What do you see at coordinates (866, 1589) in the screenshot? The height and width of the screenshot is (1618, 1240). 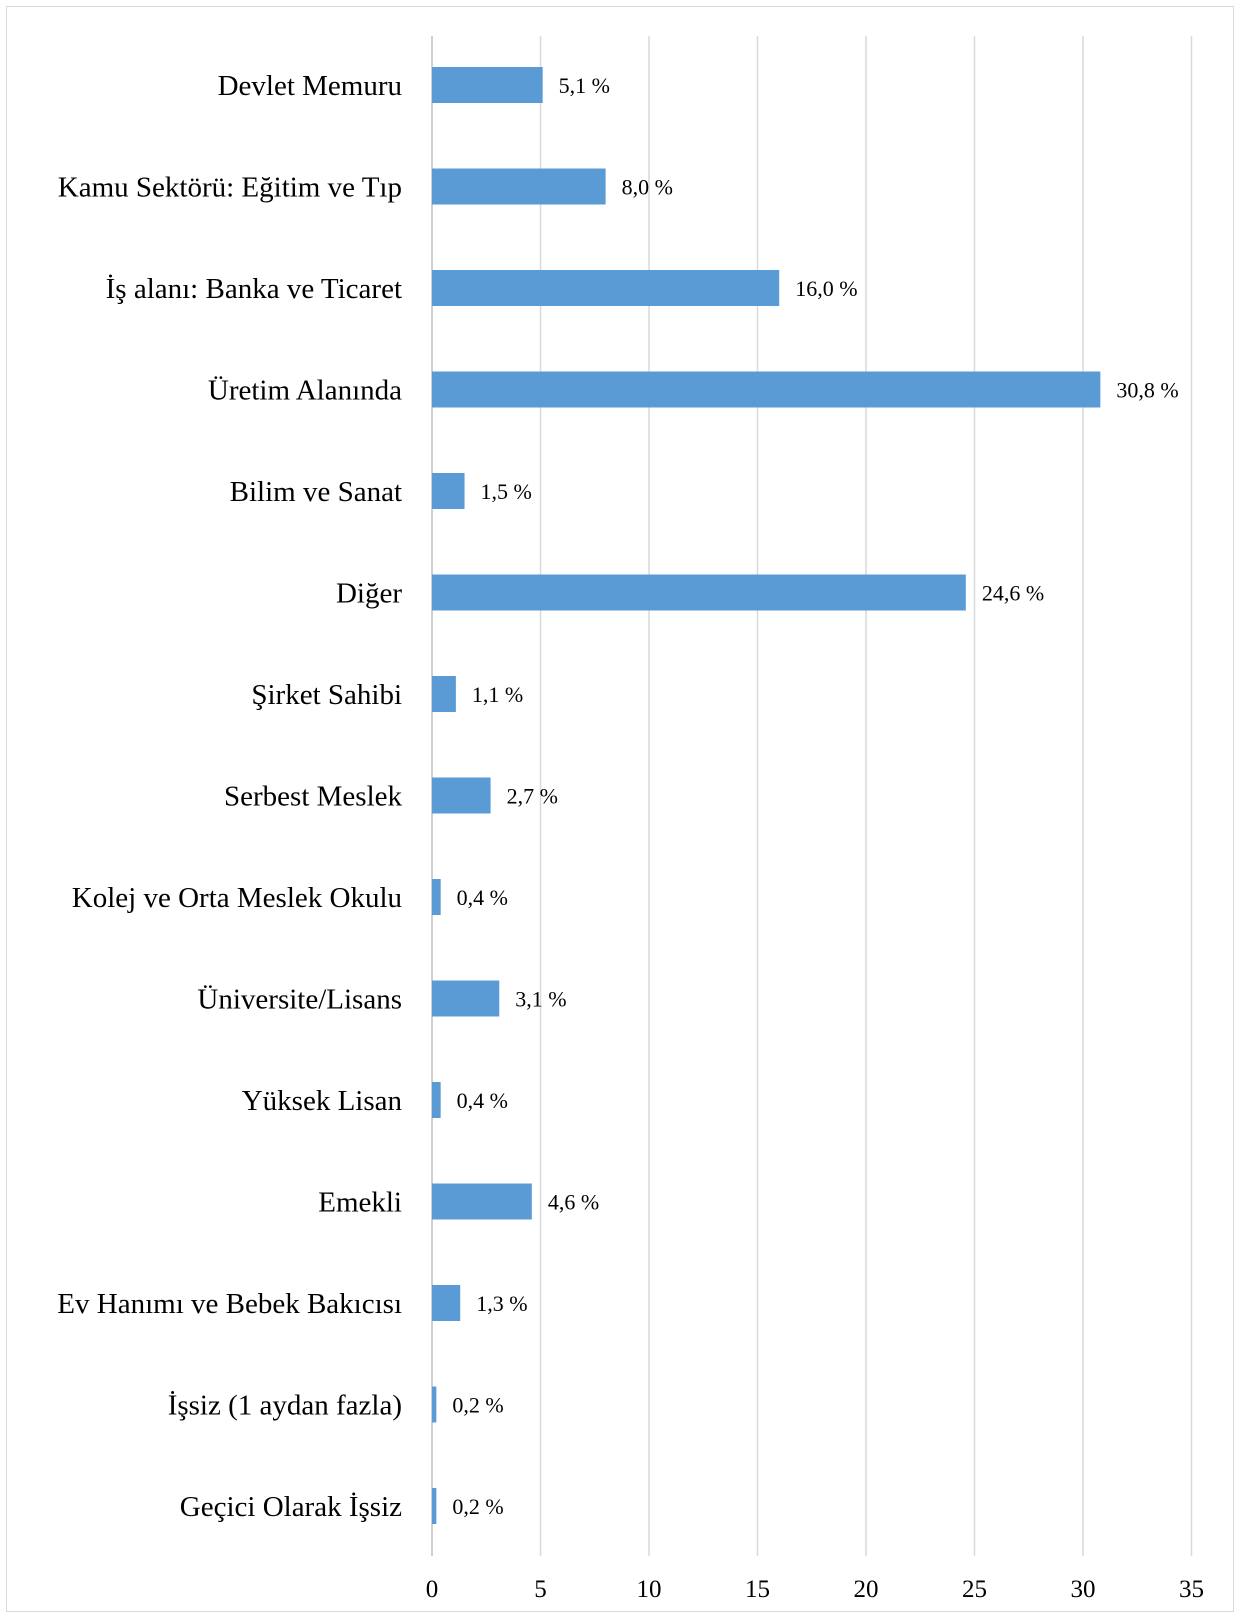 I see `x-tick-label-20: 20` at bounding box center [866, 1589].